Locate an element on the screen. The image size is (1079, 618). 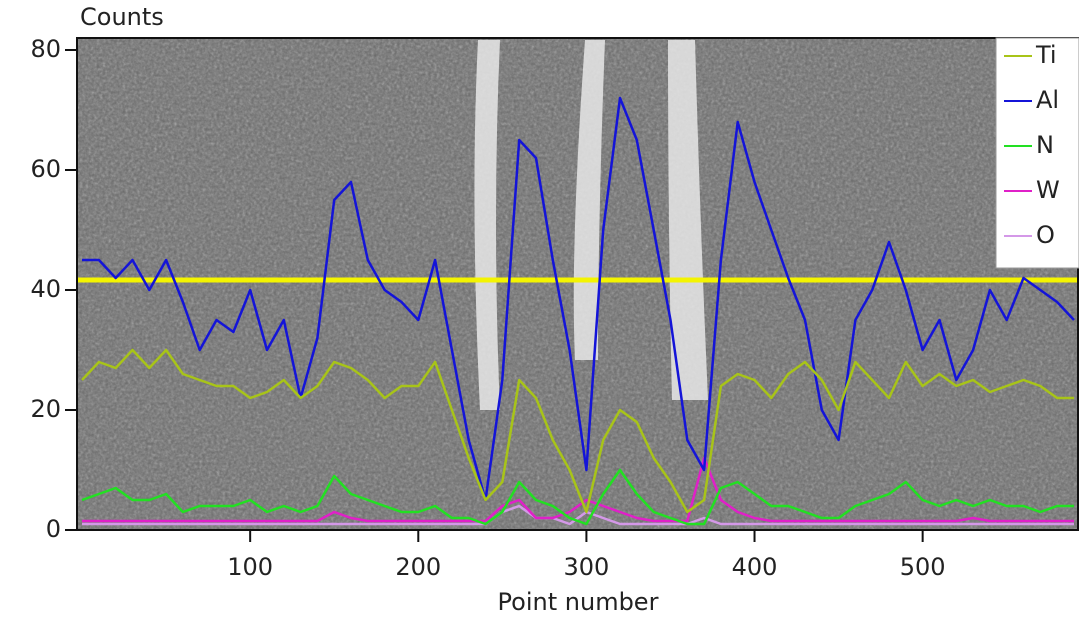
x-tick-label: 100 is located at coordinates (250, 567).